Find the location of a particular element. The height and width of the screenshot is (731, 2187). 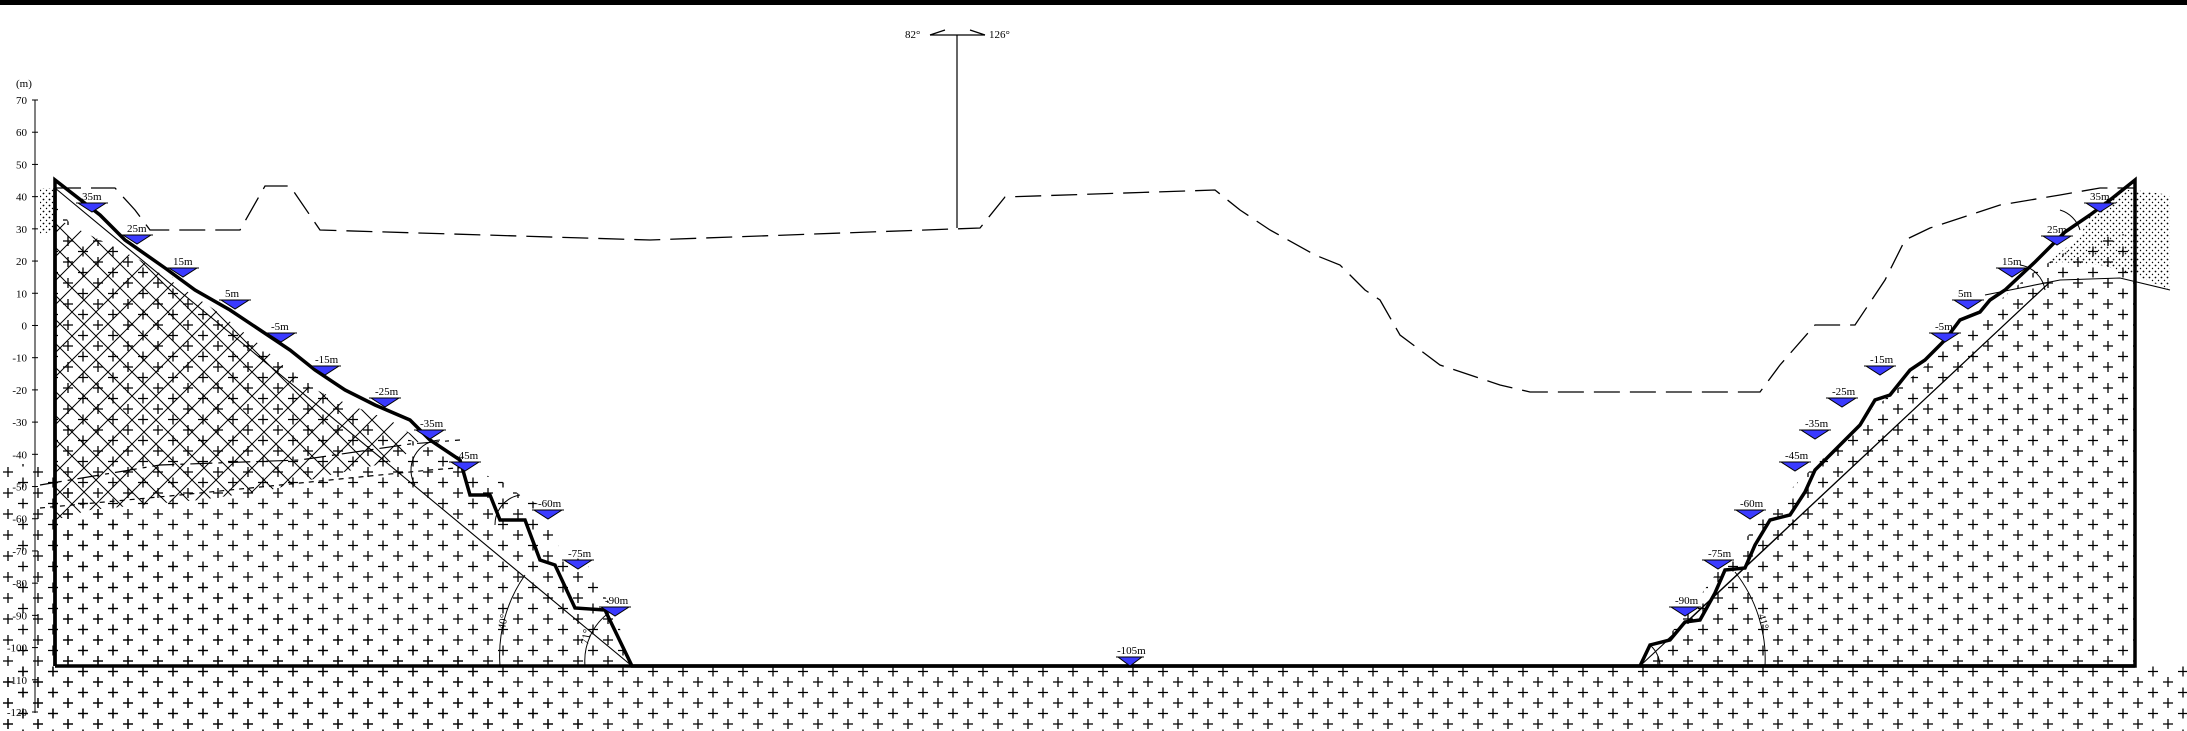

left-bench-marker: -5m is located at coordinates (281, 332).